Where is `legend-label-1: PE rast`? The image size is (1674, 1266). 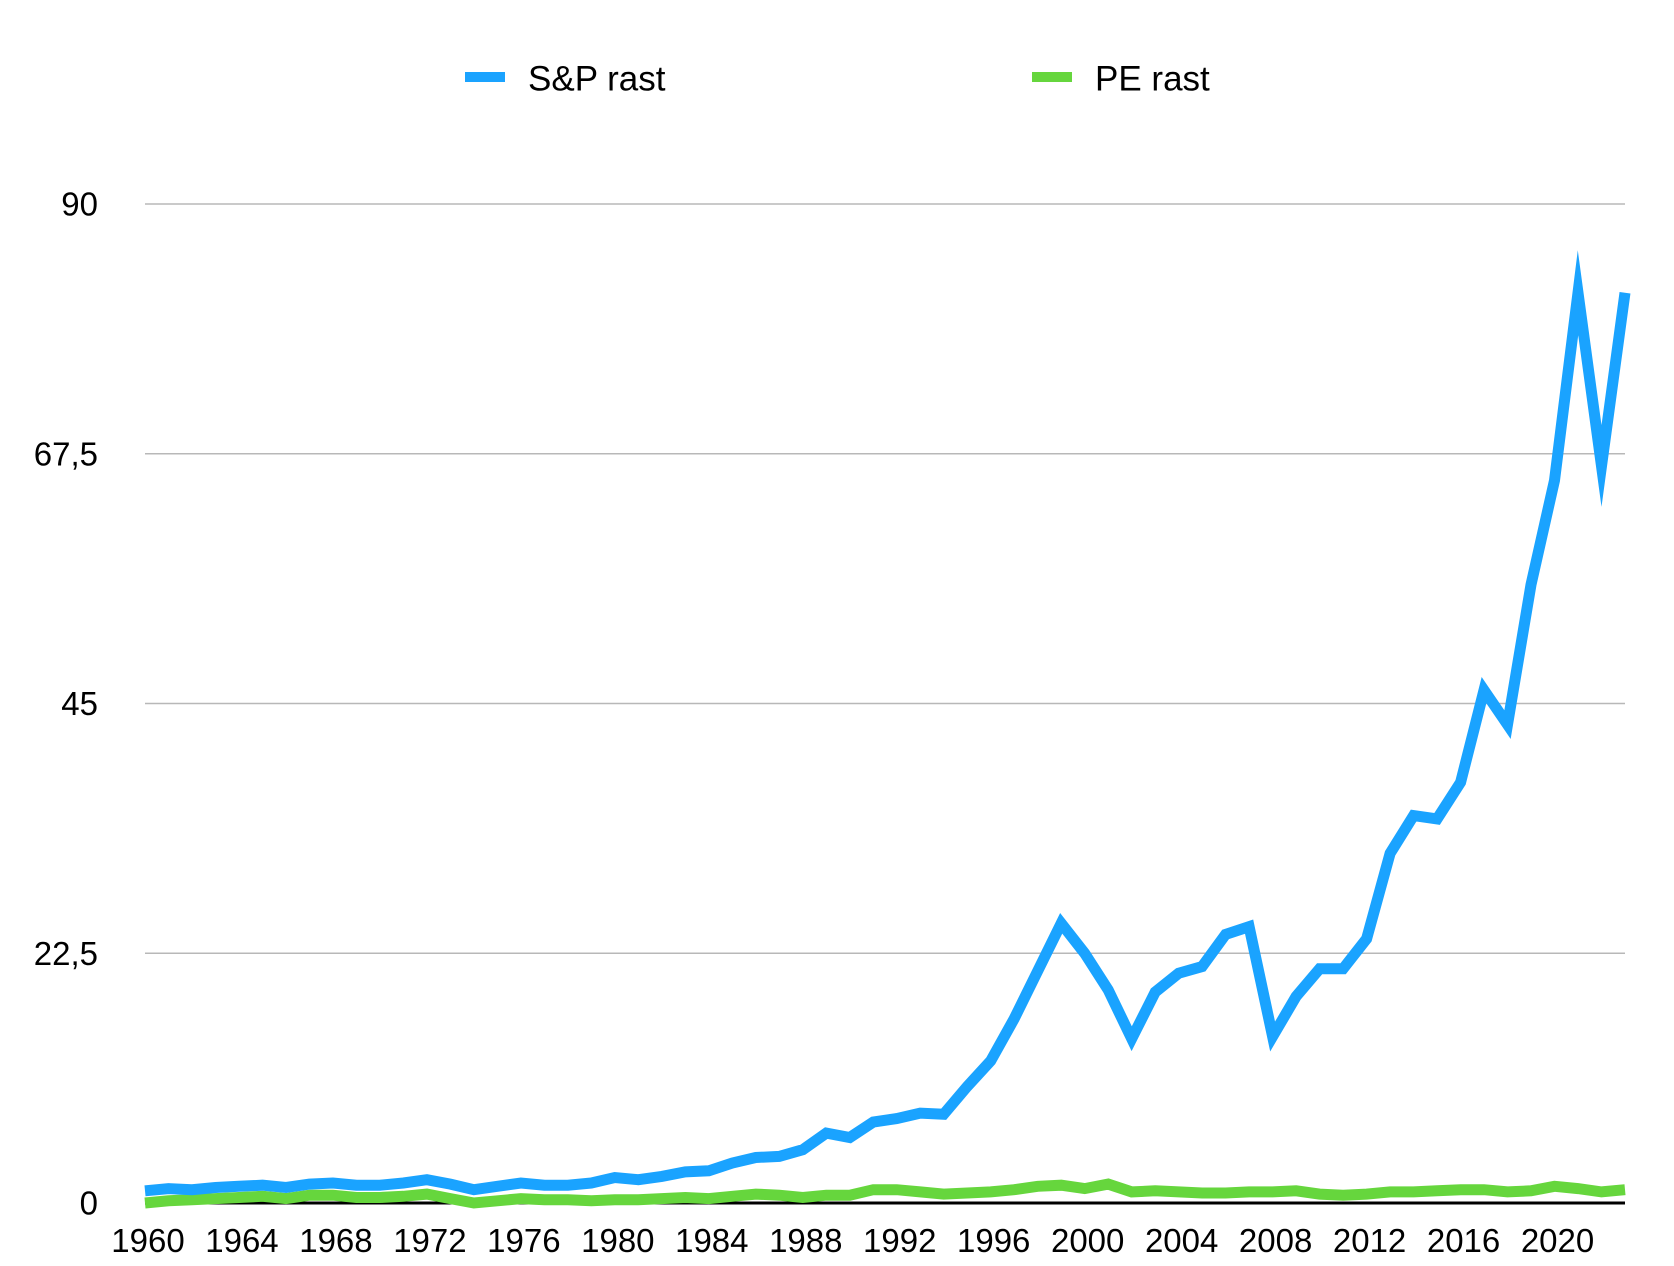 legend-label-1: PE rast is located at coordinates (1152, 79).